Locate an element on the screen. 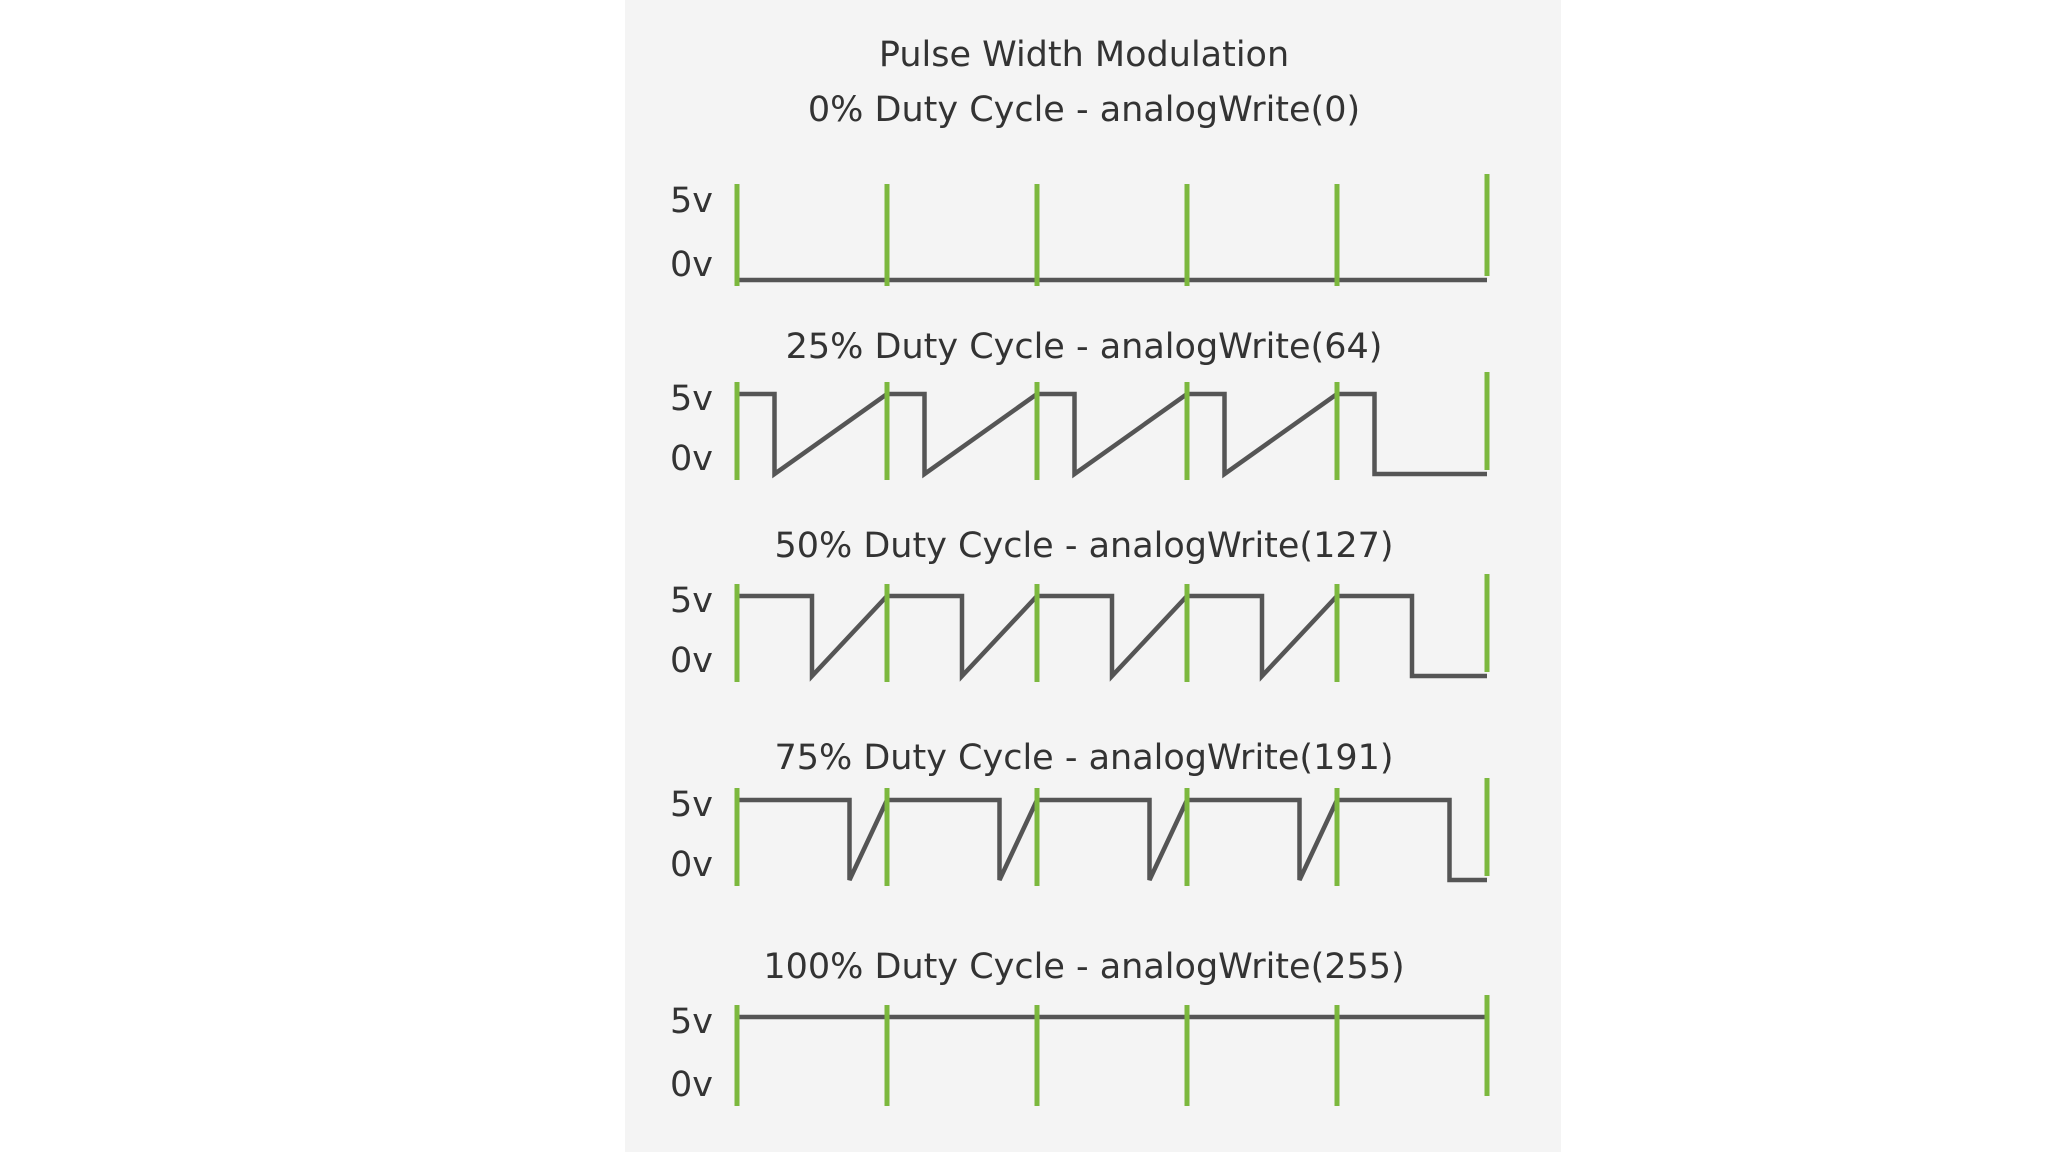  pwm-panel: 25% Duty Cycle - analogWrite(64) 5v 0v is located at coordinates (1080, 403).